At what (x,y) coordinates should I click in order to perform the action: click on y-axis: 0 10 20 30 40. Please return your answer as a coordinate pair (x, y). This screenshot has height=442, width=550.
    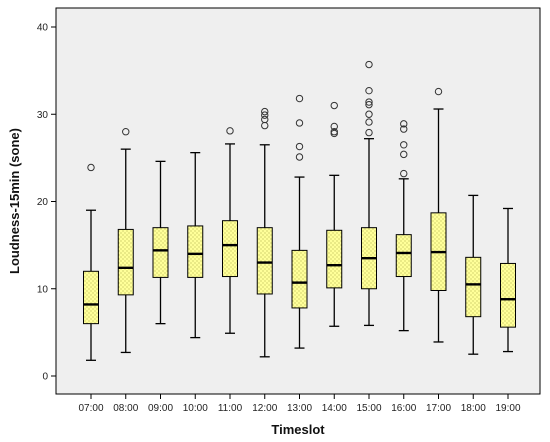
    Looking at the image, I should click on (46, 203).